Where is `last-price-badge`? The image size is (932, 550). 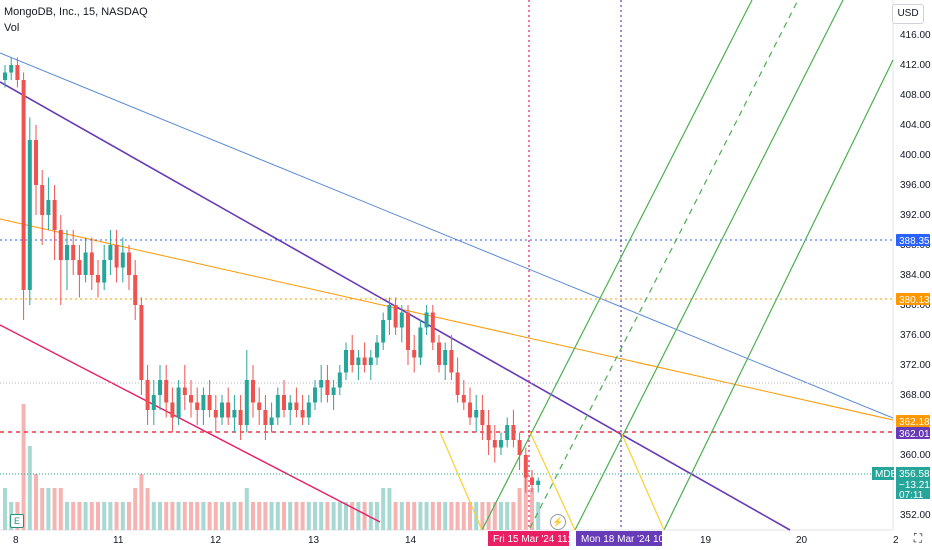 last-price-badge is located at coordinates (913, 483).